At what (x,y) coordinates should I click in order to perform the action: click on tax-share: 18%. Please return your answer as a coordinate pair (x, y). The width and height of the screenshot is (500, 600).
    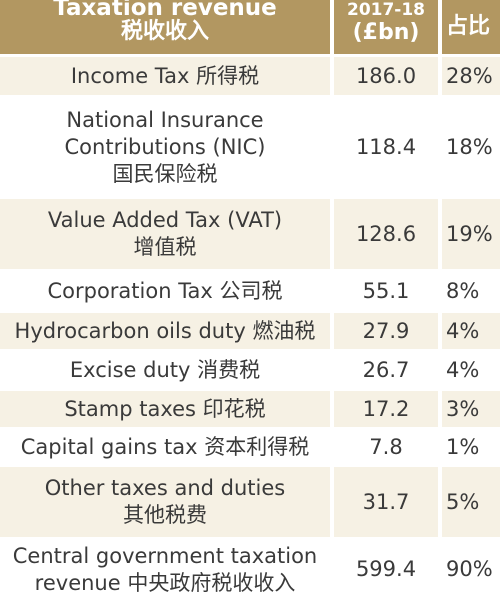
    Looking at the image, I should click on (471, 147).